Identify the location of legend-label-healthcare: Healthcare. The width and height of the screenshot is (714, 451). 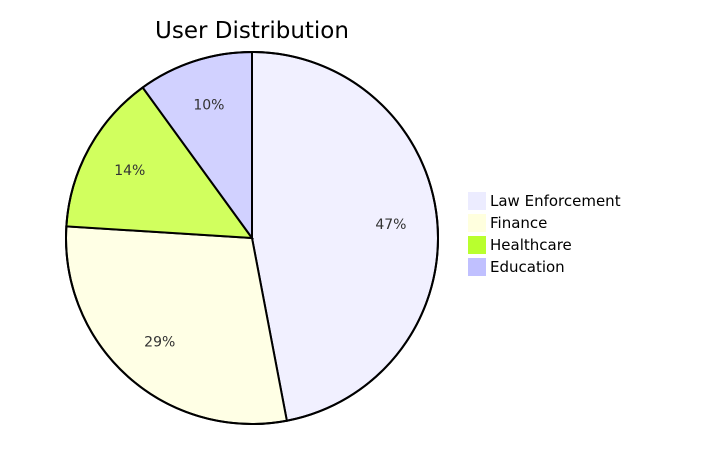
(531, 245).